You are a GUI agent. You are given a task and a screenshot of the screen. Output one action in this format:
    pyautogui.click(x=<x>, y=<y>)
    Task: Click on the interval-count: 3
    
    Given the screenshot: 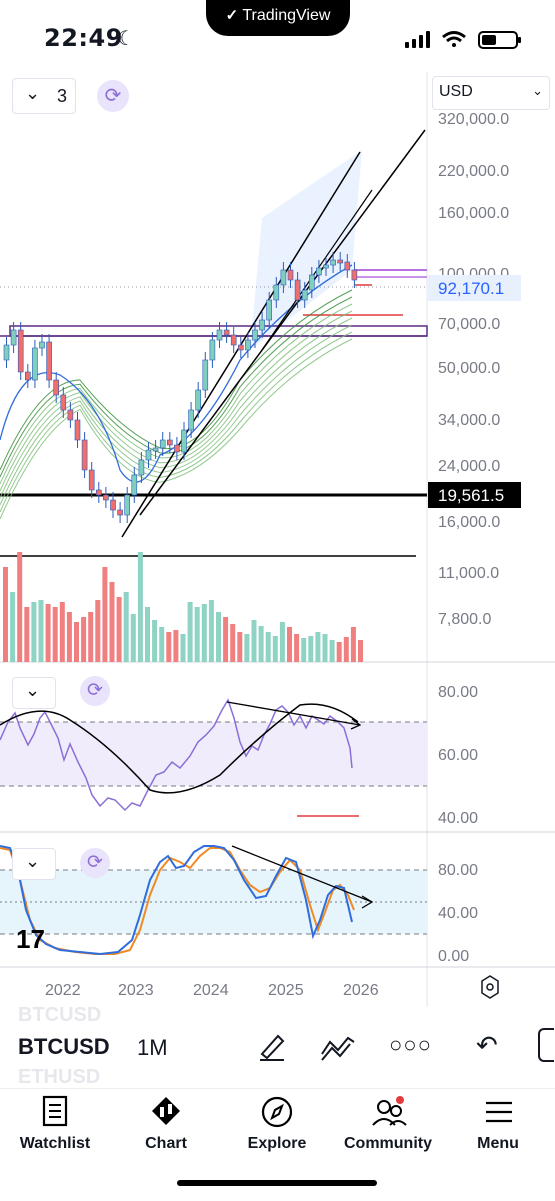 What is the action you would take?
    pyautogui.click(x=62, y=96)
    